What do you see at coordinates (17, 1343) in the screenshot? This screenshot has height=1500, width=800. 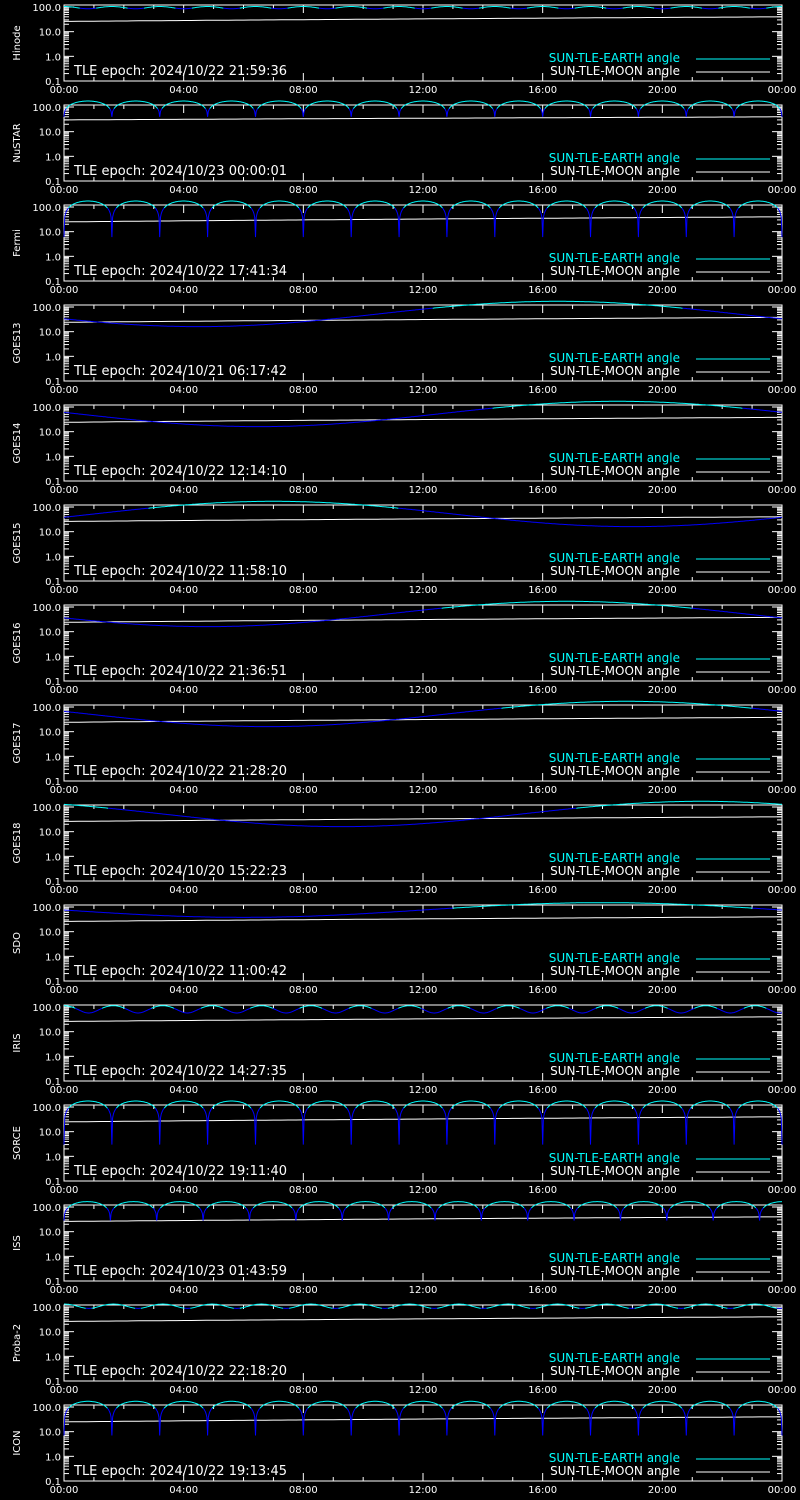 I see `y-axis-label: Proba-2` at bounding box center [17, 1343].